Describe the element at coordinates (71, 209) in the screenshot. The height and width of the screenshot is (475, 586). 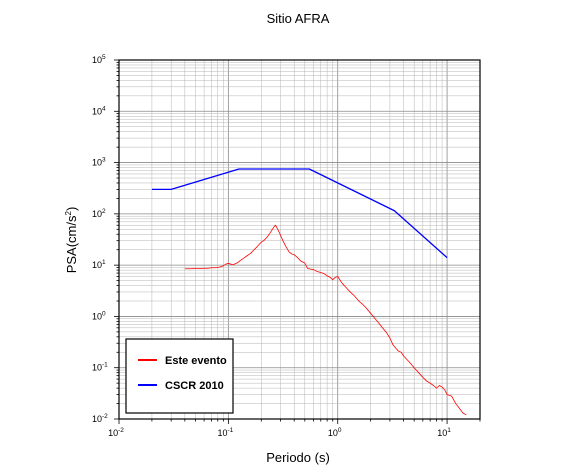
I see `y-axis-label-close: )` at that location.